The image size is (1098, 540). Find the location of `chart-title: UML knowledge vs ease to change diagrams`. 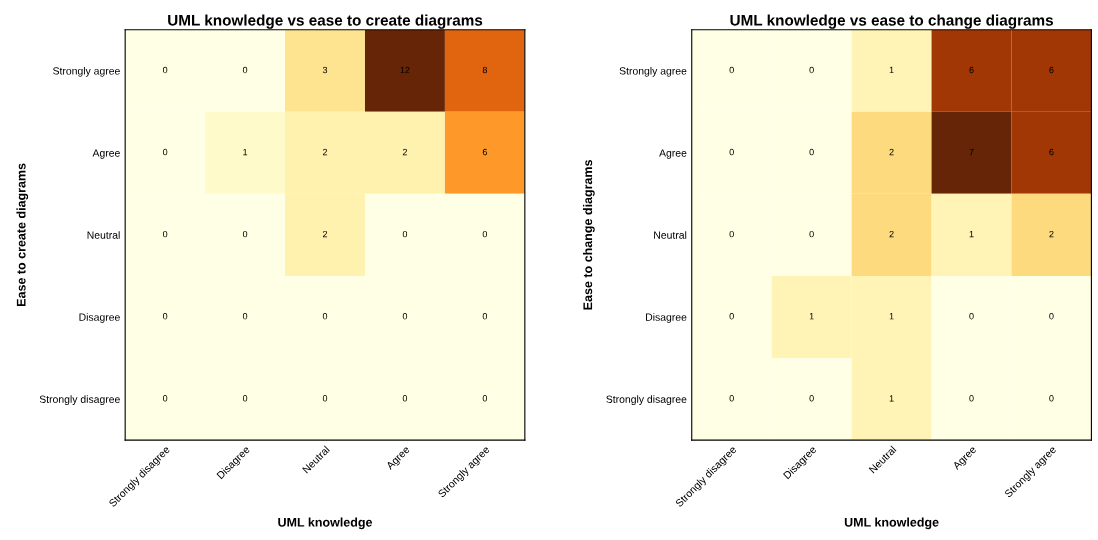

chart-title: UML knowledge vs ease to change diagrams is located at coordinates (891, 21).